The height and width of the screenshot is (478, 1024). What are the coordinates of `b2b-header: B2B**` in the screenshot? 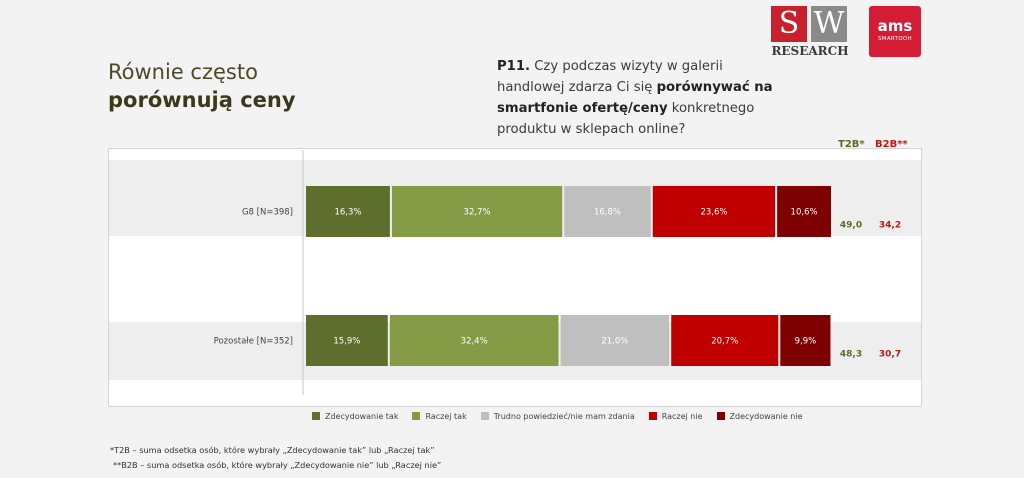 It's located at (891, 144).